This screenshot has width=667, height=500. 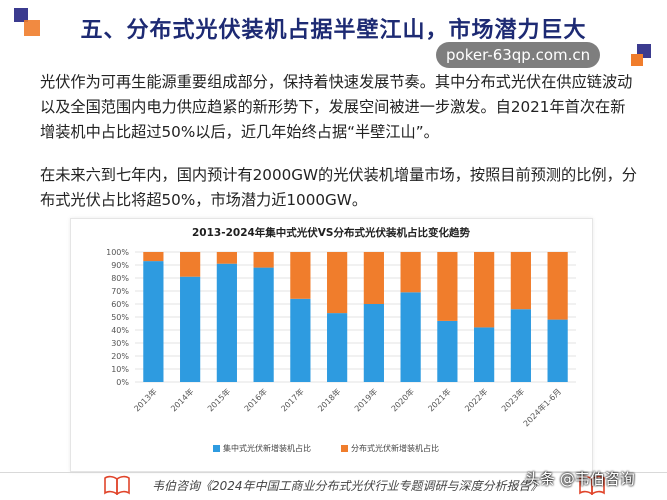 What do you see at coordinates (542, 407) in the screenshot?
I see `x-tick-label: 2024年1-6月` at bounding box center [542, 407].